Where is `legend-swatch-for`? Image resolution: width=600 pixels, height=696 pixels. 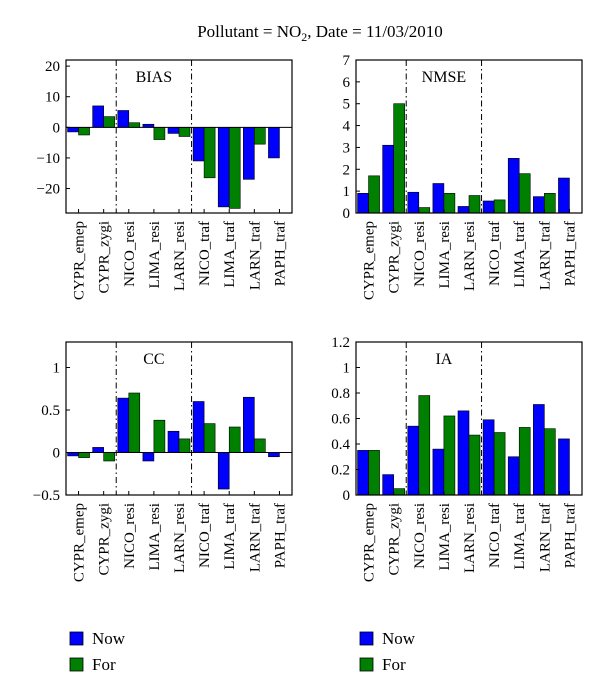 legend-swatch-for is located at coordinates (76, 664).